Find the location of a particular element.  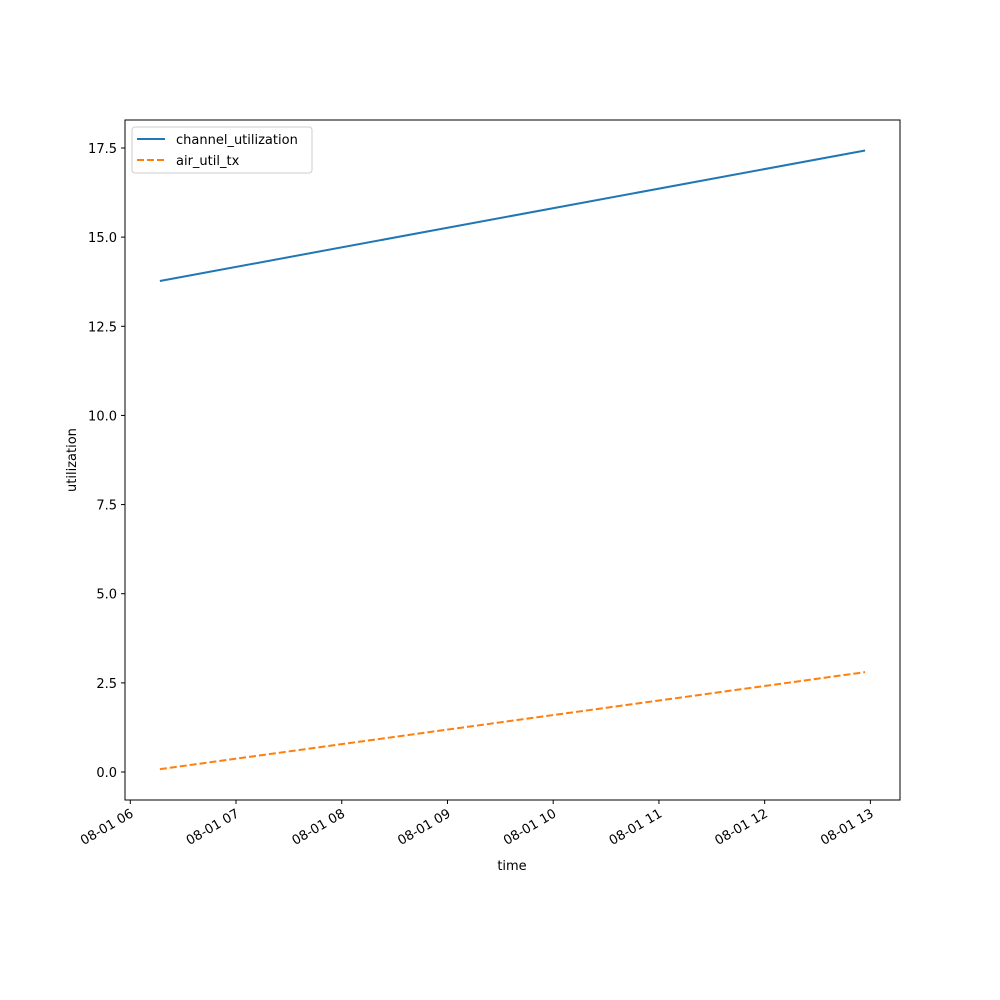

y-tick-label: 7.5 is located at coordinates (106, 506).